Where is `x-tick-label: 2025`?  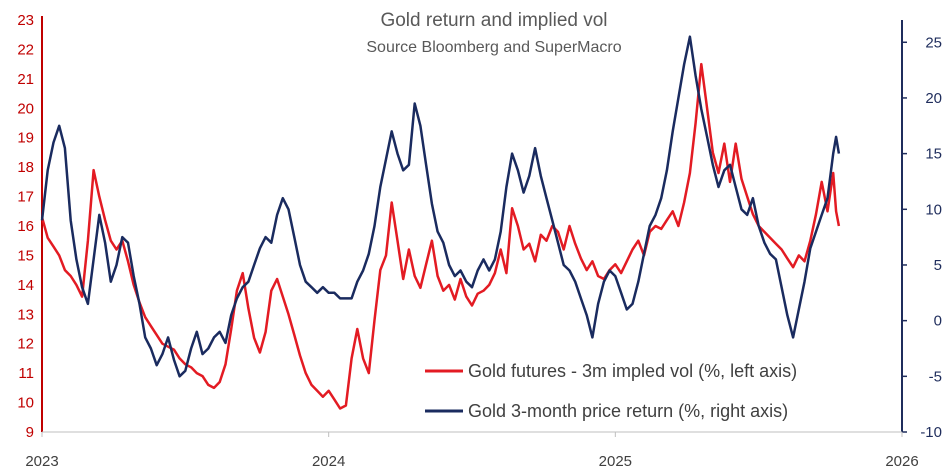
x-tick-label: 2025 is located at coordinates (615, 461).